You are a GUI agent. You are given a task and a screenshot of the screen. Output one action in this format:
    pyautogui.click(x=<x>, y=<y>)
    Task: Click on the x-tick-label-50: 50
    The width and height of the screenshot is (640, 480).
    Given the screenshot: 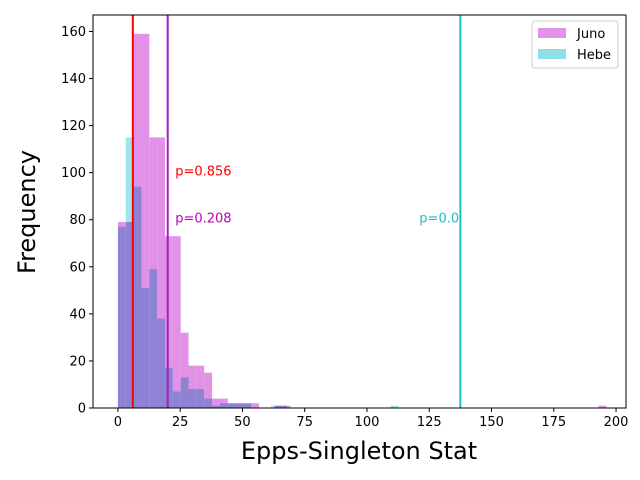 What is the action you would take?
    pyautogui.click(x=242, y=422)
    